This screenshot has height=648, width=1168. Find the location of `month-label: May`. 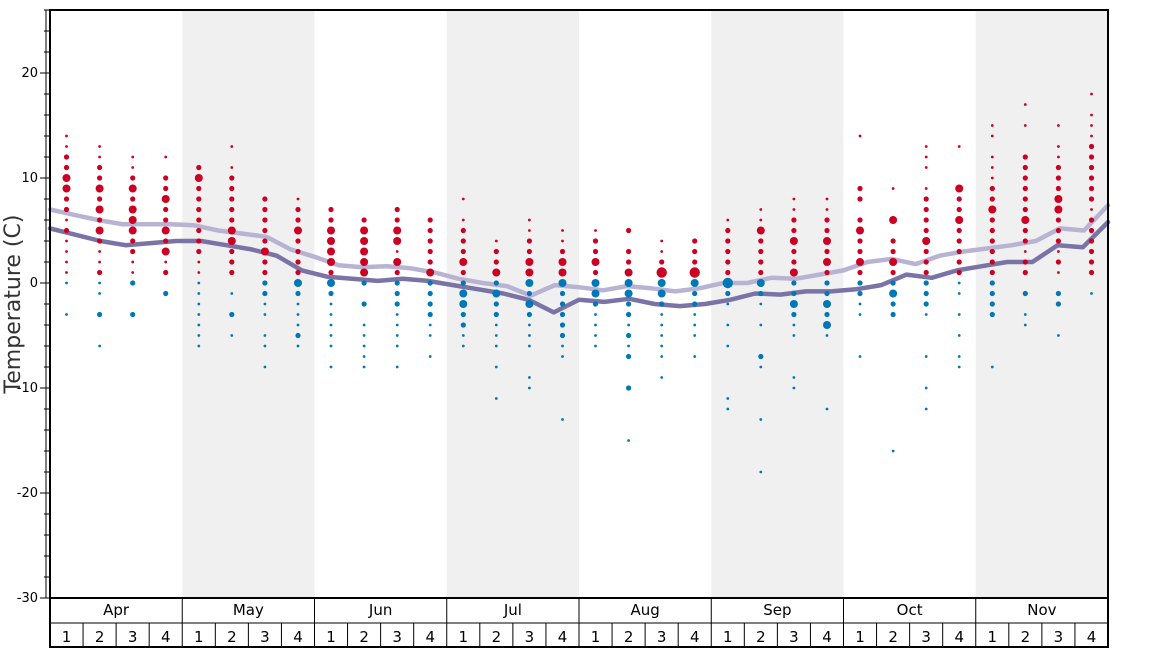

month-label: May is located at coordinates (248, 610).